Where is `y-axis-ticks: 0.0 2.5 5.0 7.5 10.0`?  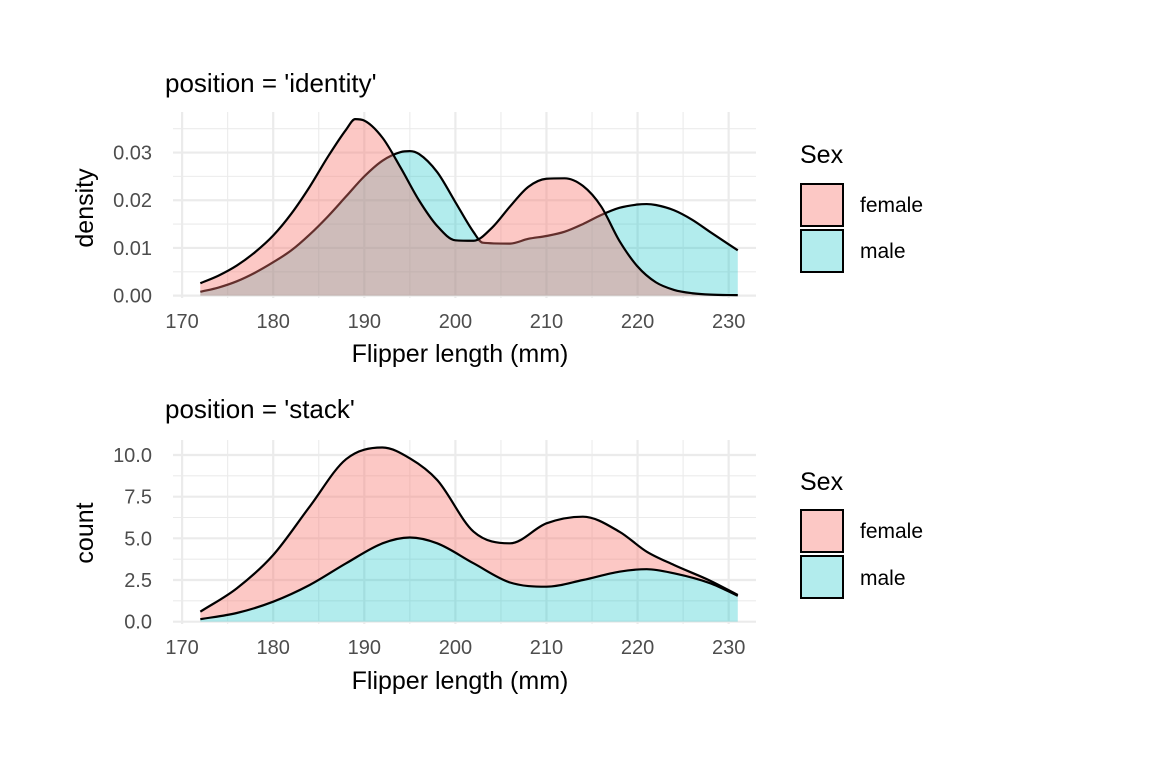
y-axis-ticks: 0.0 2.5 5.0 7.5 10.0 is located at coordinates (132, 539).